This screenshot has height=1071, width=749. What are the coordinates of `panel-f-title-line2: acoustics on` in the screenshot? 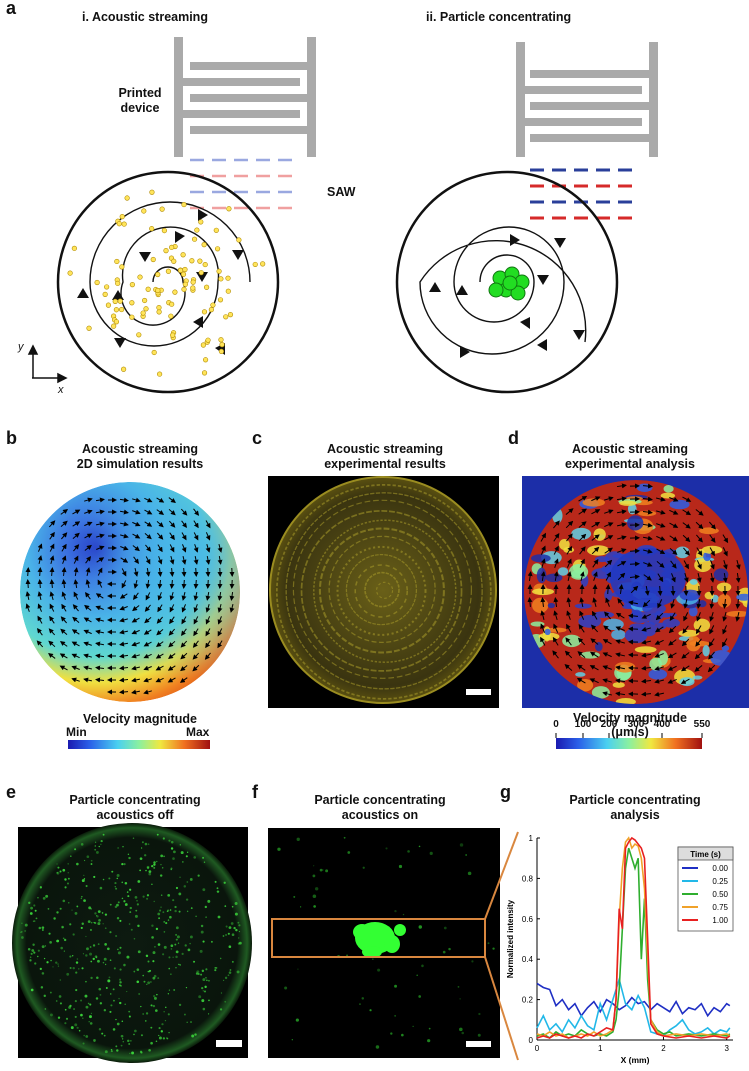 It's located at (380, 815).